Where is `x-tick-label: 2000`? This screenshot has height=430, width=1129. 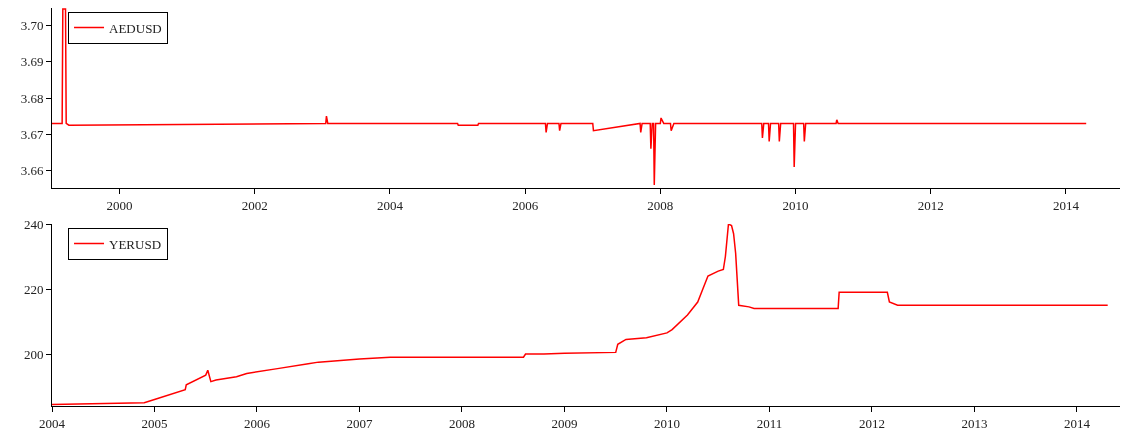
x-tick-label: 2000 is located at coordinates (119, 205).